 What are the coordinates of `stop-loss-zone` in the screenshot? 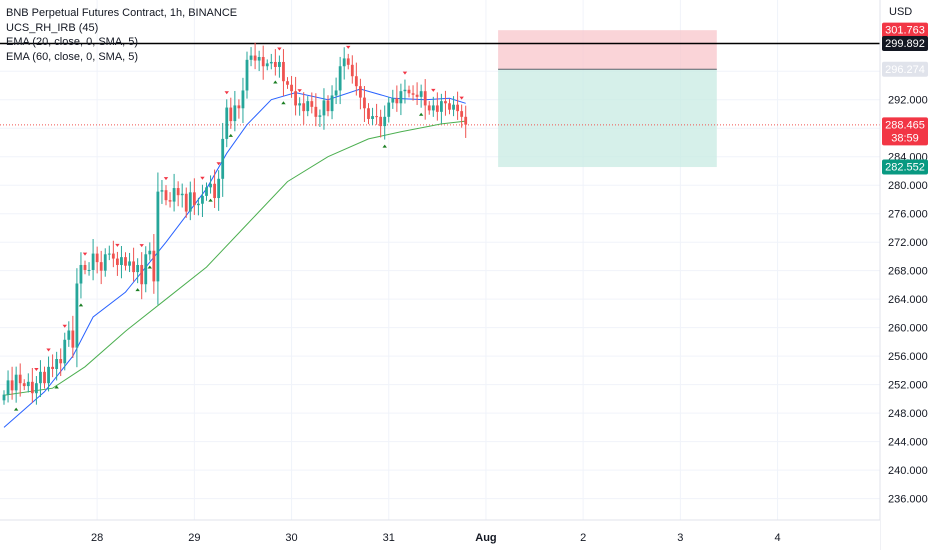 It's located at (607, 50).